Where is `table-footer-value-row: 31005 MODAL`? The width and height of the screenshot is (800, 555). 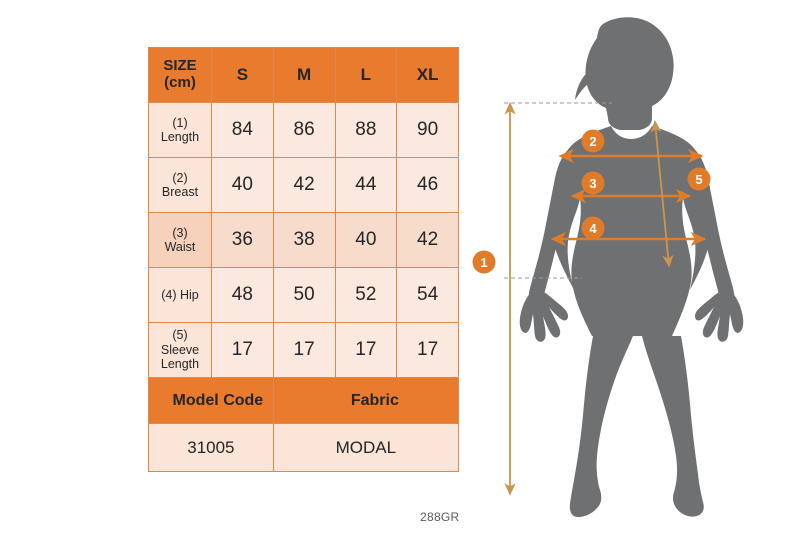
table-footer-value-row: 31005 MODAL is located at coordinates (304, 447).